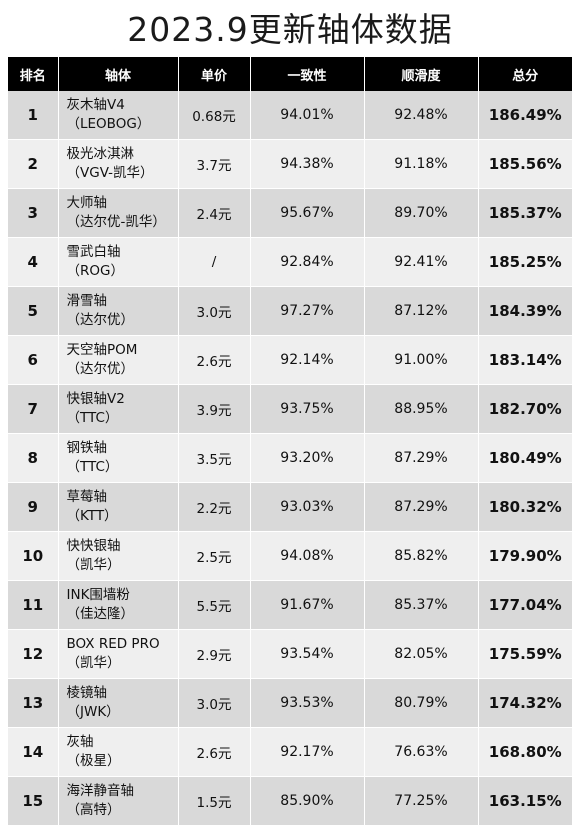 The image size is (580, 837). What do you see at coordinates (92, 516) in the screenshot?
I see `switch-maker: （KTT）` at bounding box center [92, 516].